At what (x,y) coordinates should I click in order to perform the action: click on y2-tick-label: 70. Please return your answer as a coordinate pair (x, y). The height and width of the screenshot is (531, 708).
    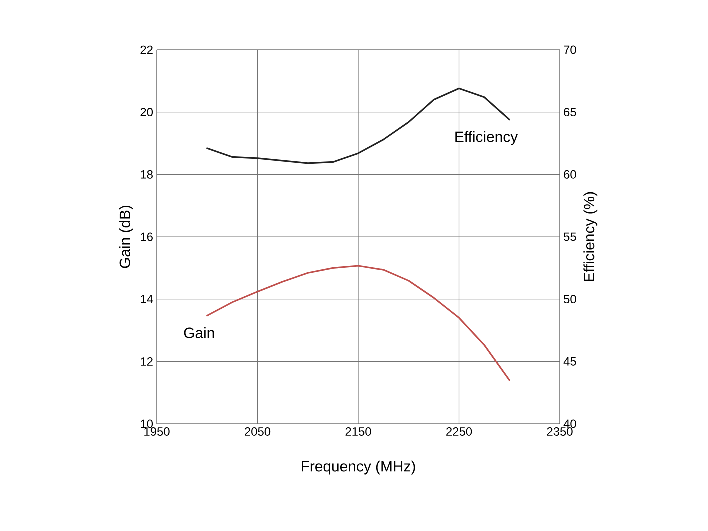
    Looking at the image, I should click on (570, 50).